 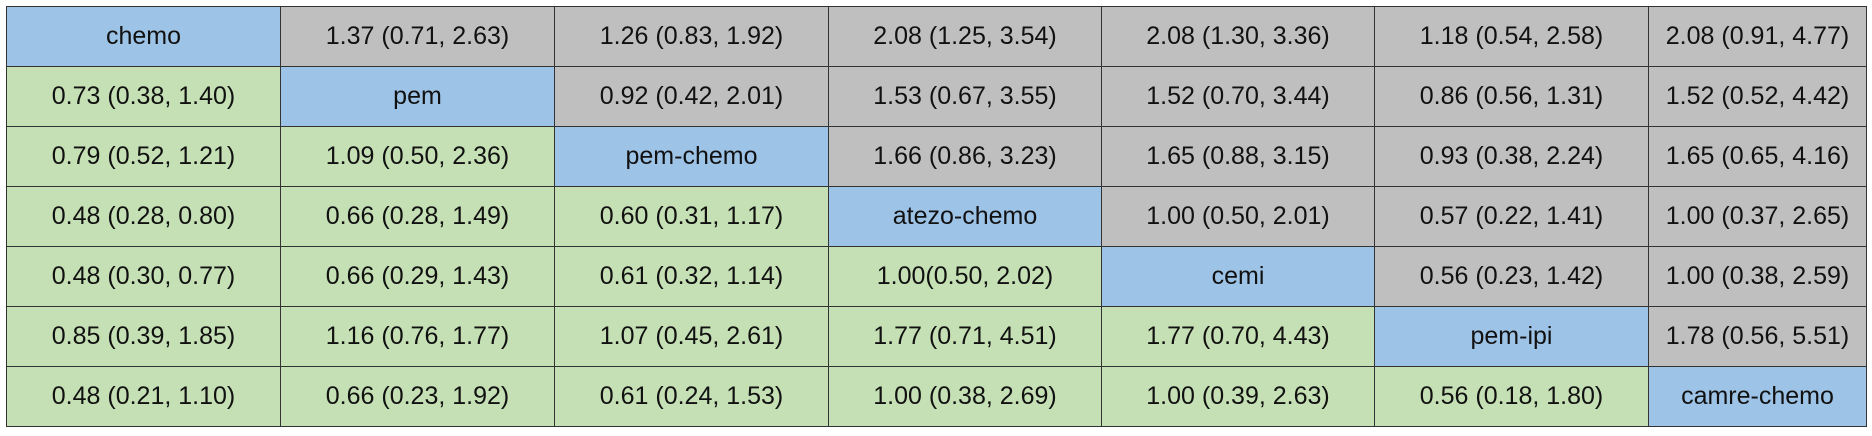 I want to click on treatment-cell: camre-chemo, so click(x=1757, y=396).